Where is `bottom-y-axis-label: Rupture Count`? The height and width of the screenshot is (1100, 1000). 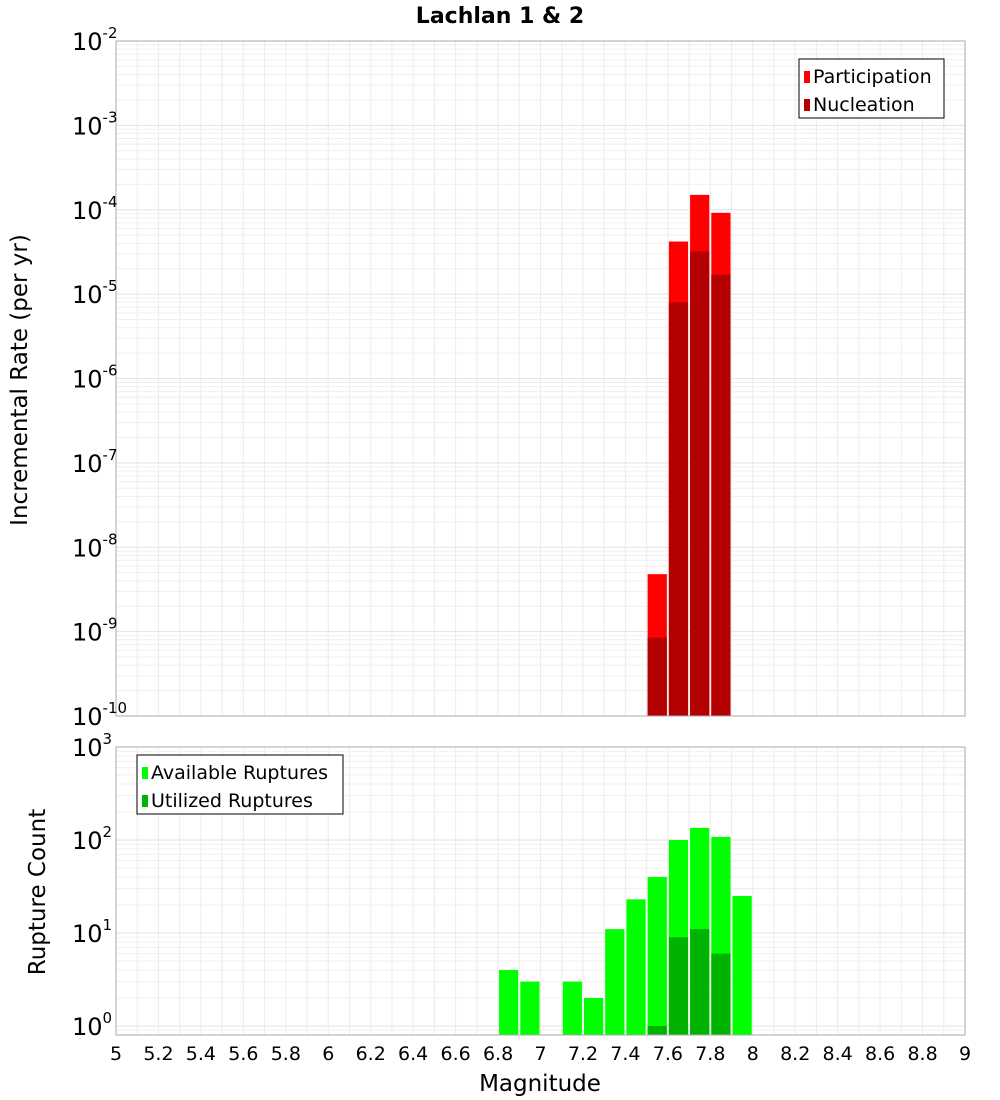
bottom-y-axis-label: Rupture Count is located at coordinates (38, 892).